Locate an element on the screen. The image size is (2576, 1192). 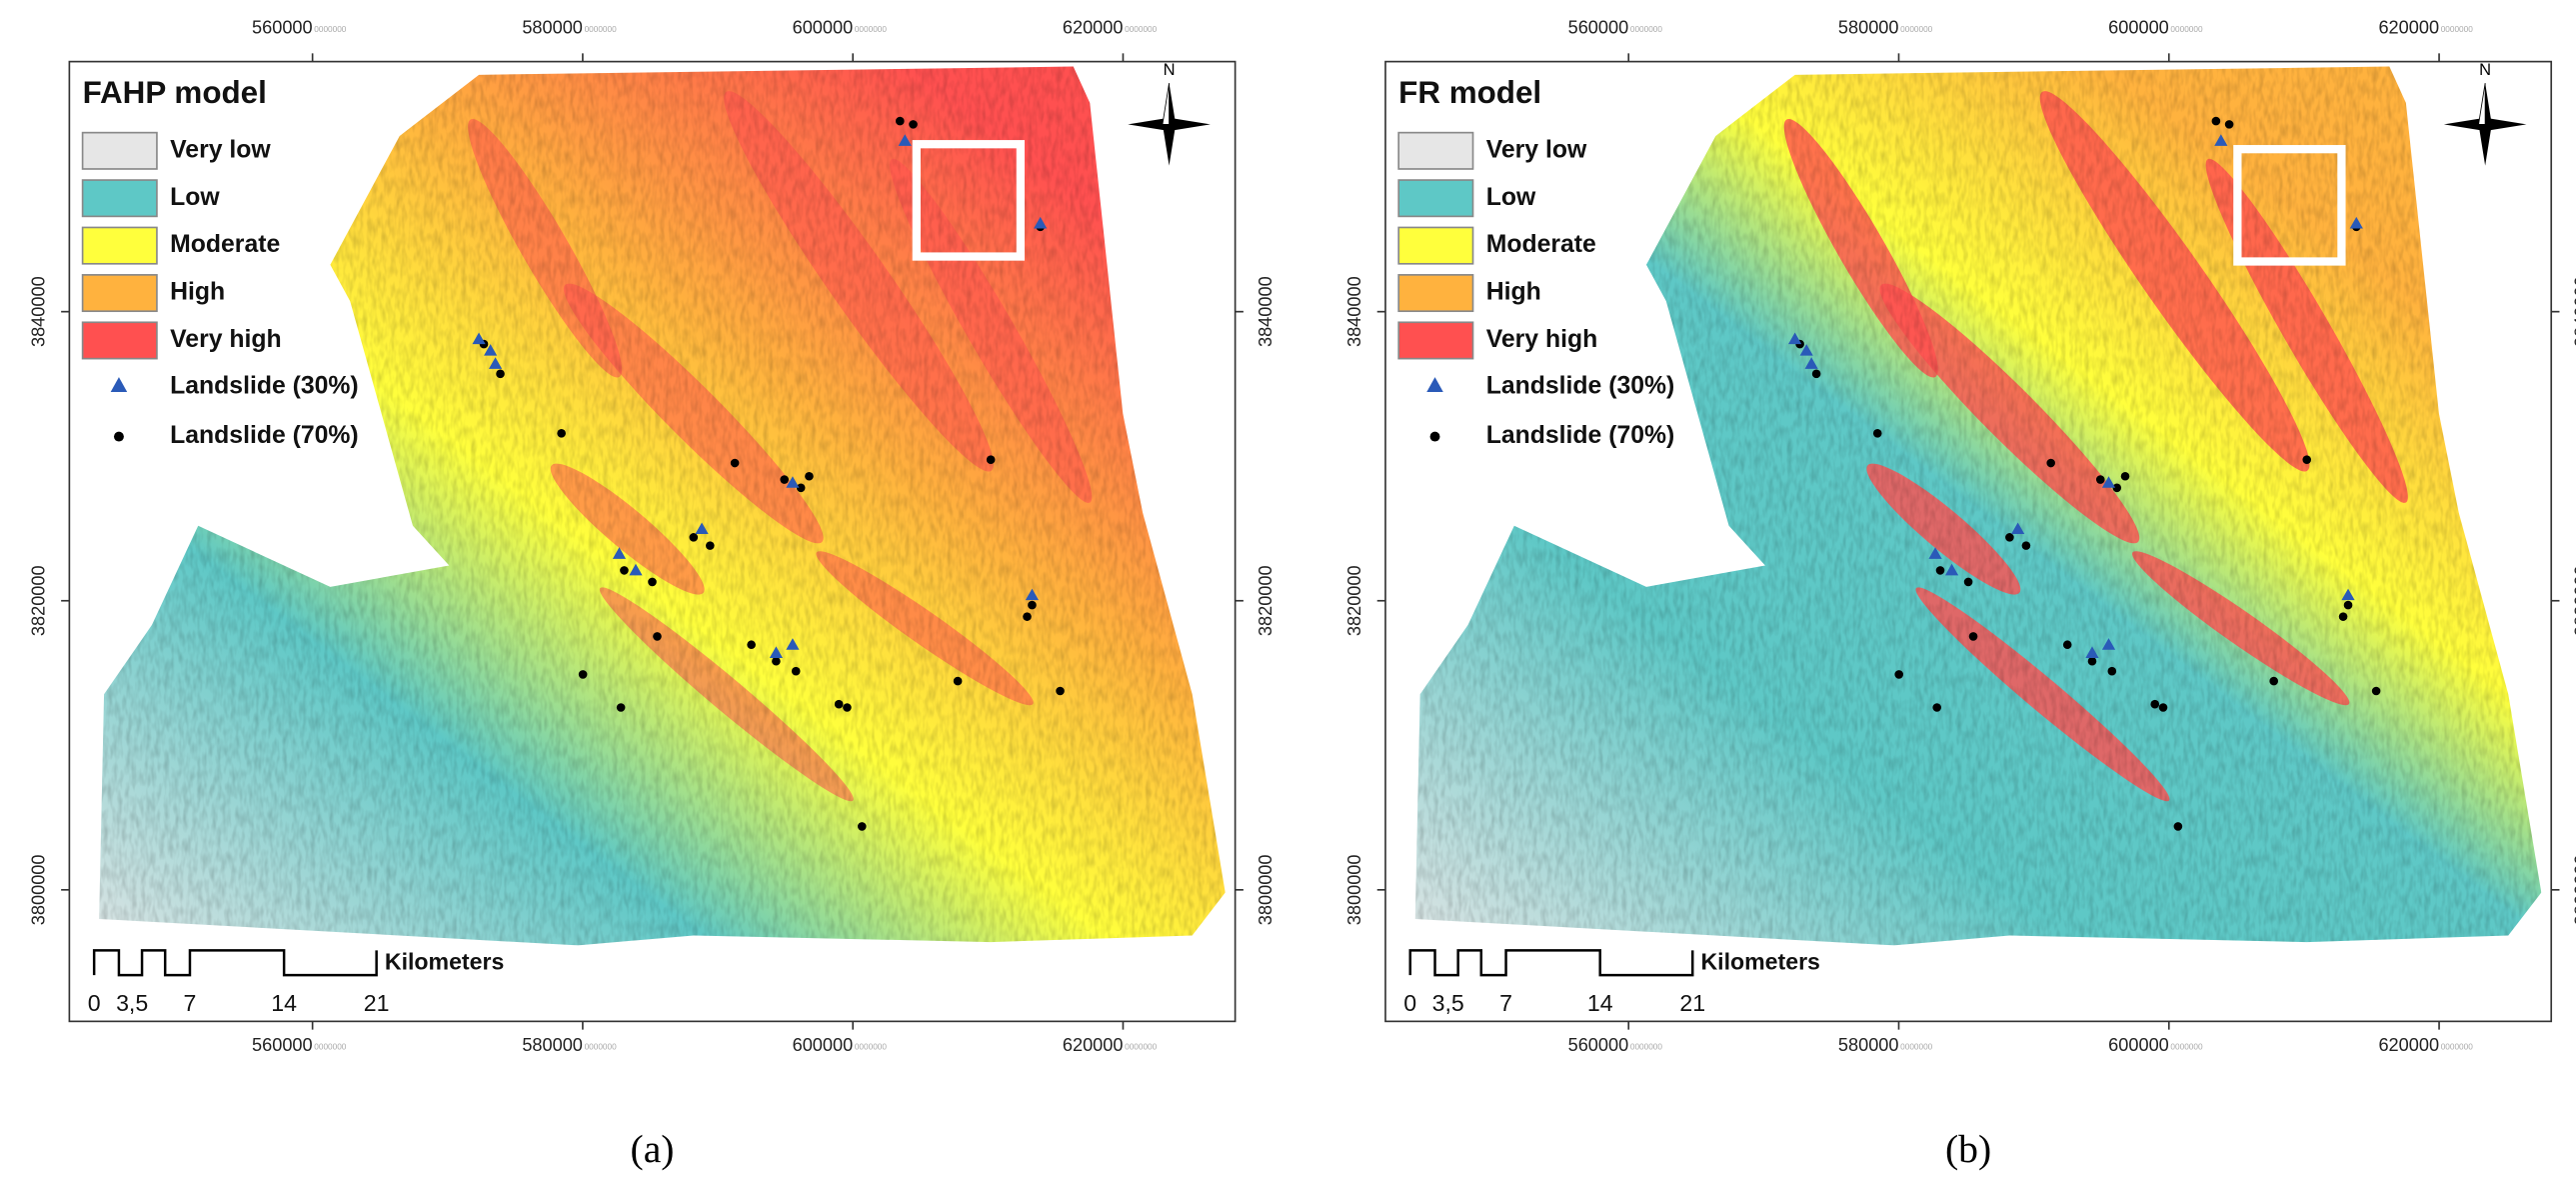
scale-label: 3,5 is located at coordinates (132, 1003).